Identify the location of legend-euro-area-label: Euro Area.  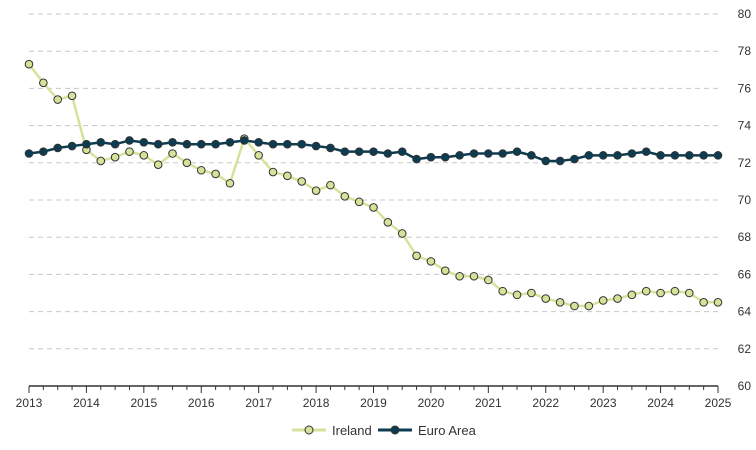
(447, 430).